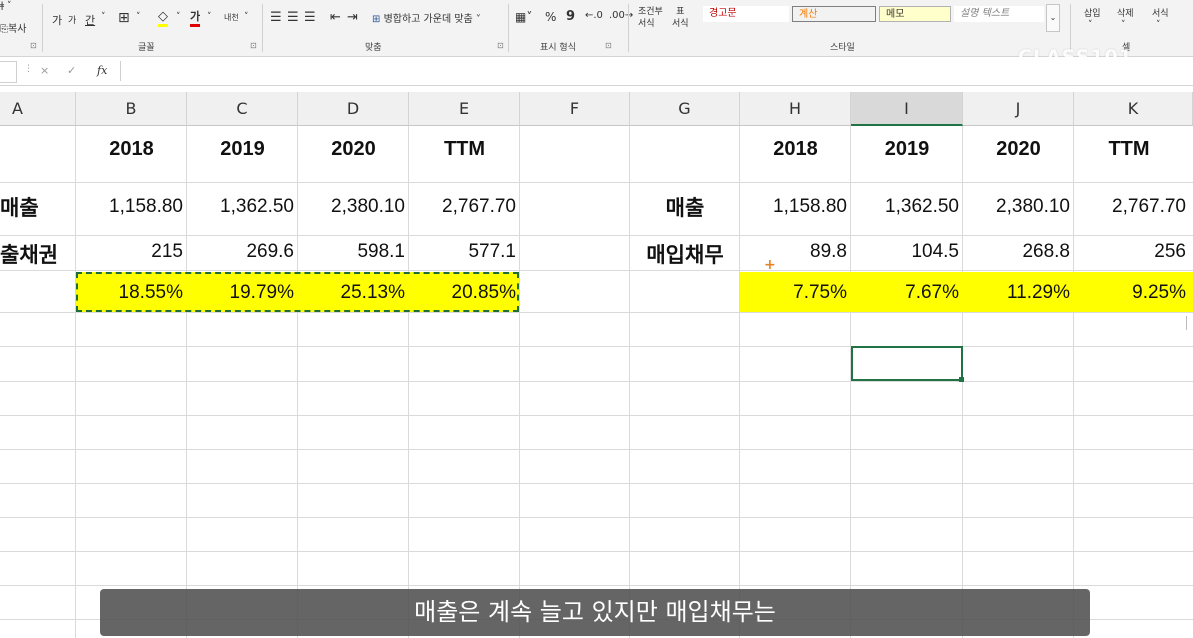 The width and height of the screenshot is (1193, 638). What do you see at coordinates (1170, 251) in the screenshot?
I see `cell-k-payables: 256` at bounding box center [1170, 251].